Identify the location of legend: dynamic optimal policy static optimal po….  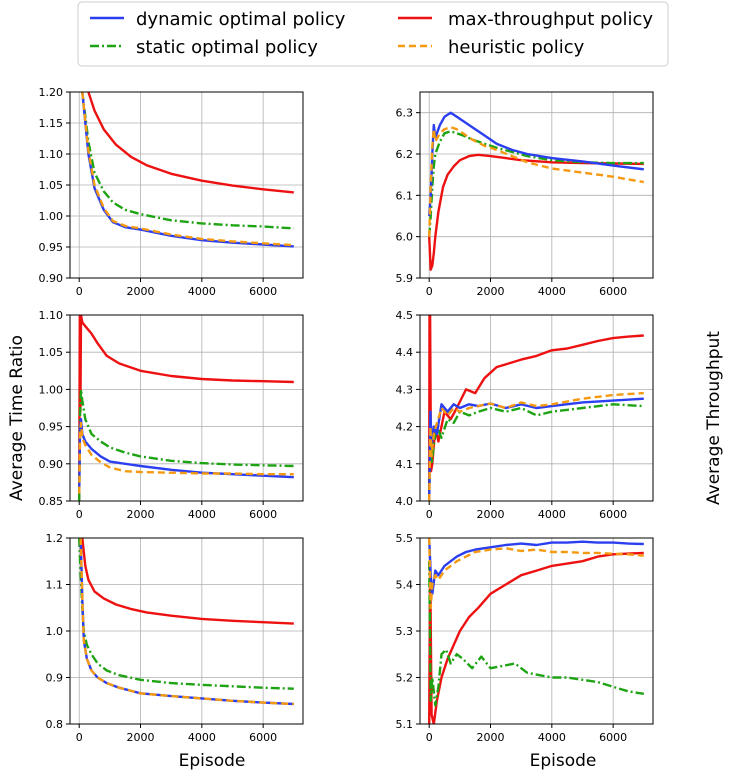
(373, 34).